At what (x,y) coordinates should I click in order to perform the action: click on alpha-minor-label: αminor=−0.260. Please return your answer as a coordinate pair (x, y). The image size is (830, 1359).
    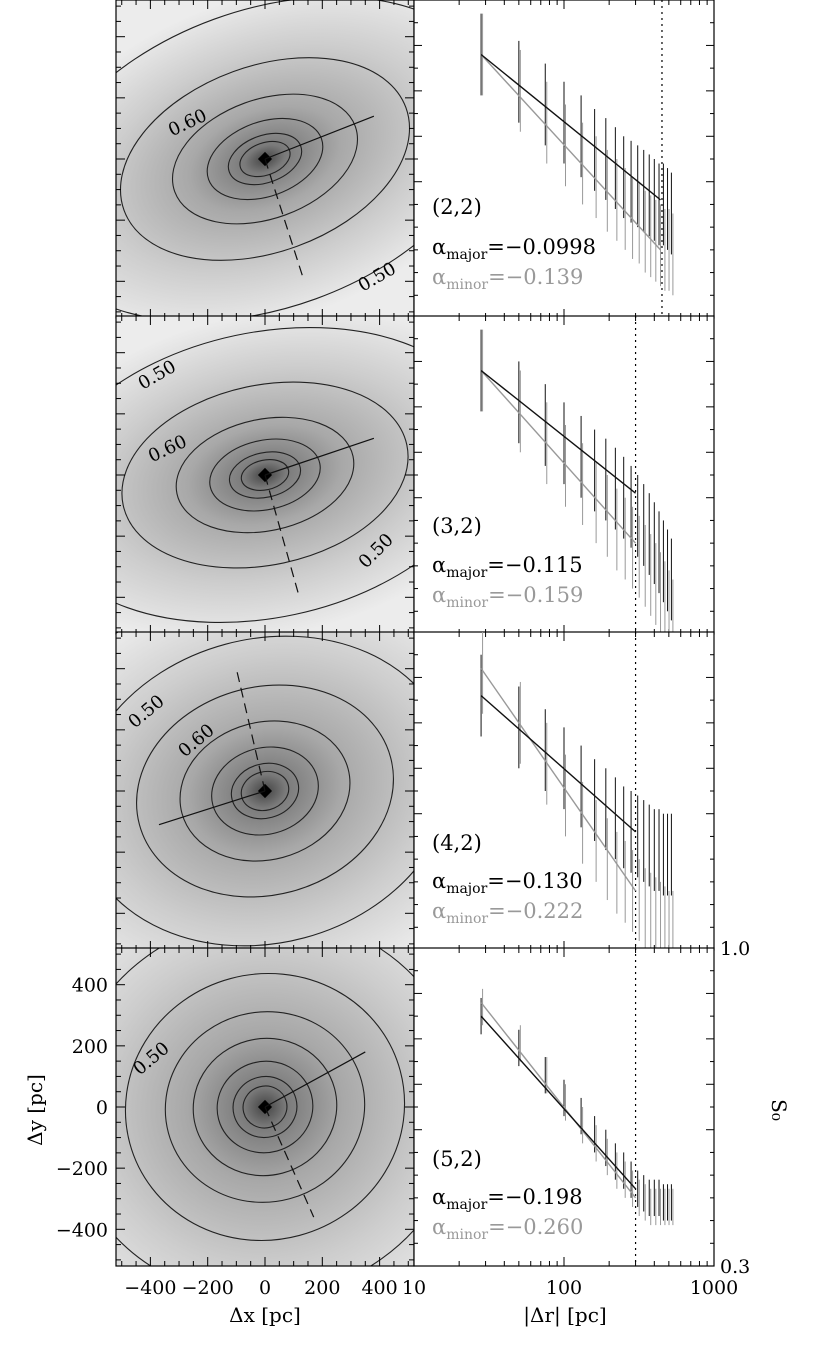
    Looking at the image, I should click on (507, 1229).